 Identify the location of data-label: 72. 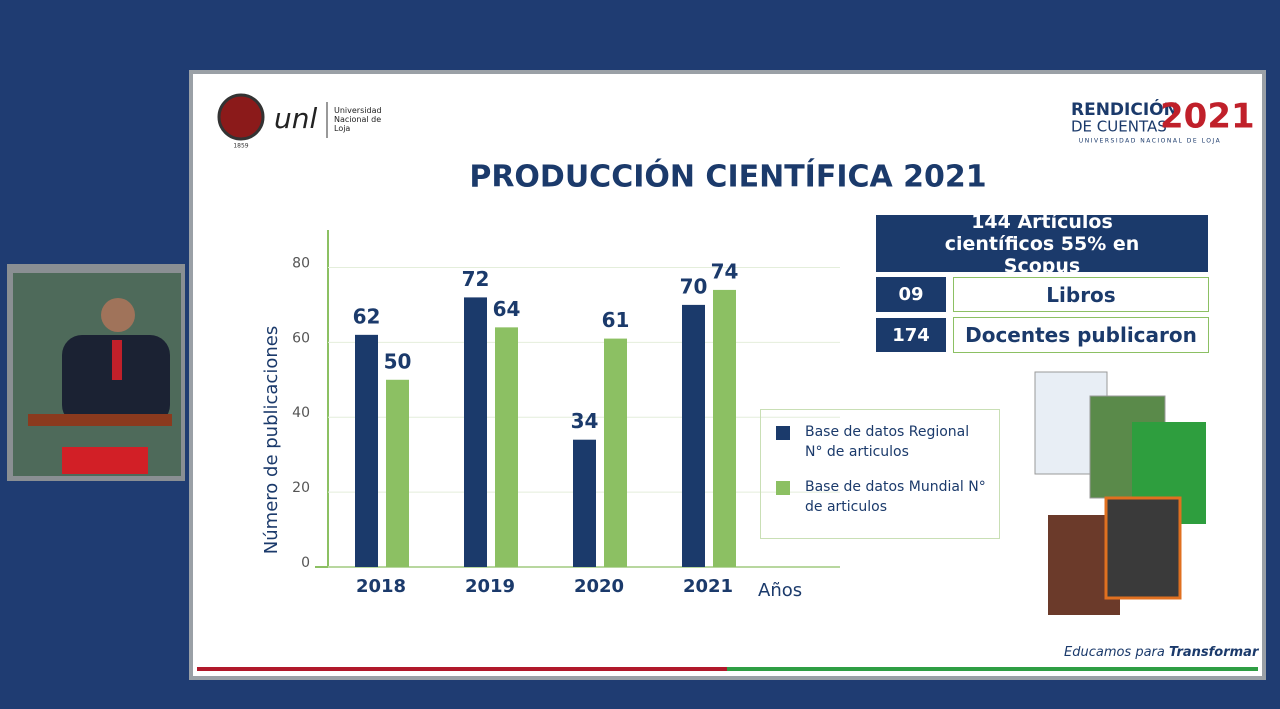
(476, 279).